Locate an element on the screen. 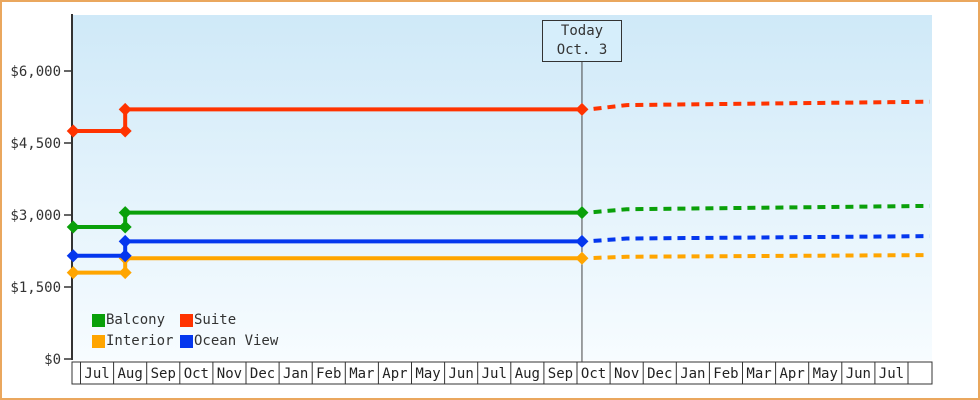  series-forecast-suite is located at coordinates (761, 105).